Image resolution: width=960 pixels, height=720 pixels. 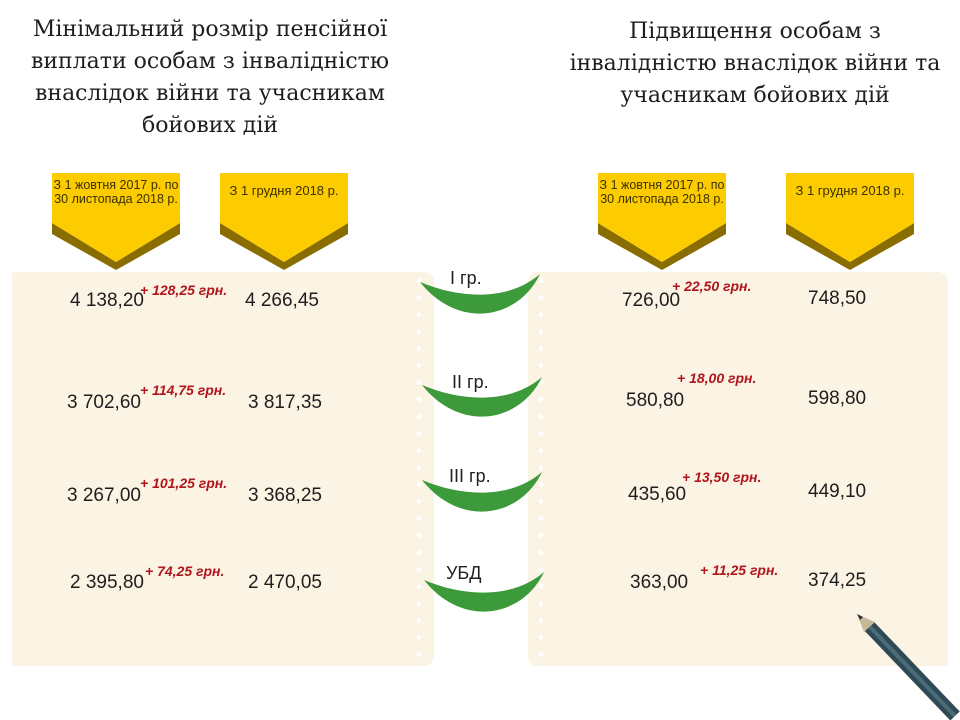 What do you see at coordinates (655, 400) in the screenshot?
I see `right-row2-from: 580,80` at bounding box center [655, 400].